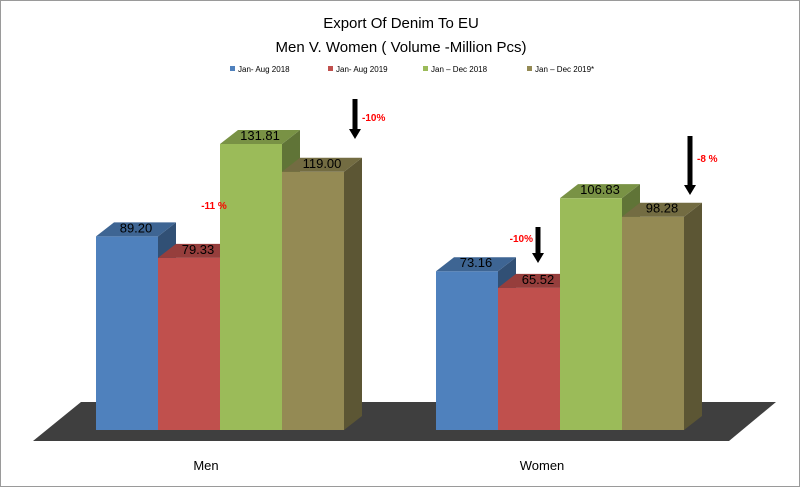  Describe the element at coordinates (362, 69) in the screenshot. I see `legend-label: Jan- Aug 2019` at that location.